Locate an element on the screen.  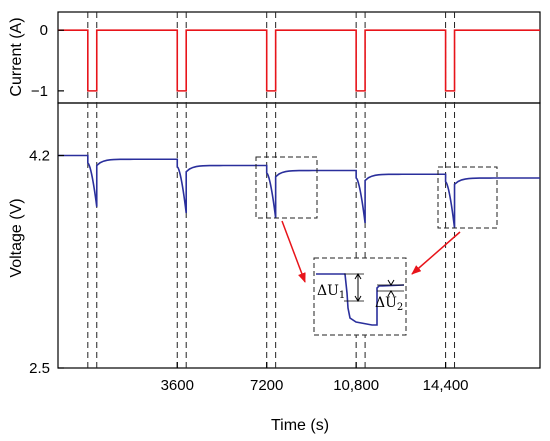
delta-u2-label: ΔU2 is located at coordinates (389, 304).